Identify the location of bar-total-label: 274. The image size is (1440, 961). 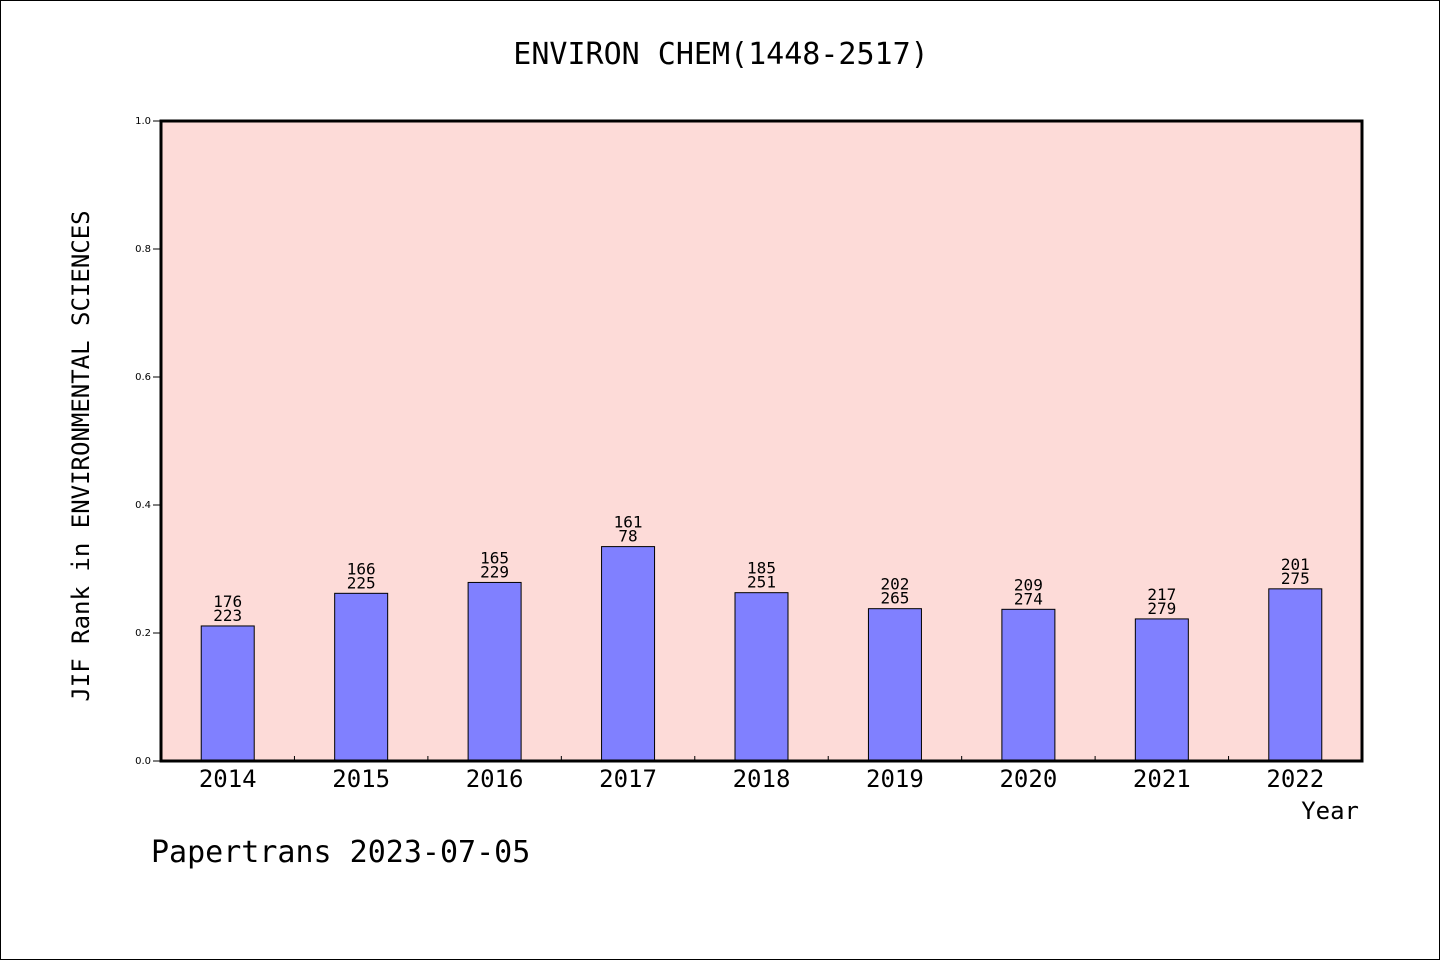
(1028, 598).